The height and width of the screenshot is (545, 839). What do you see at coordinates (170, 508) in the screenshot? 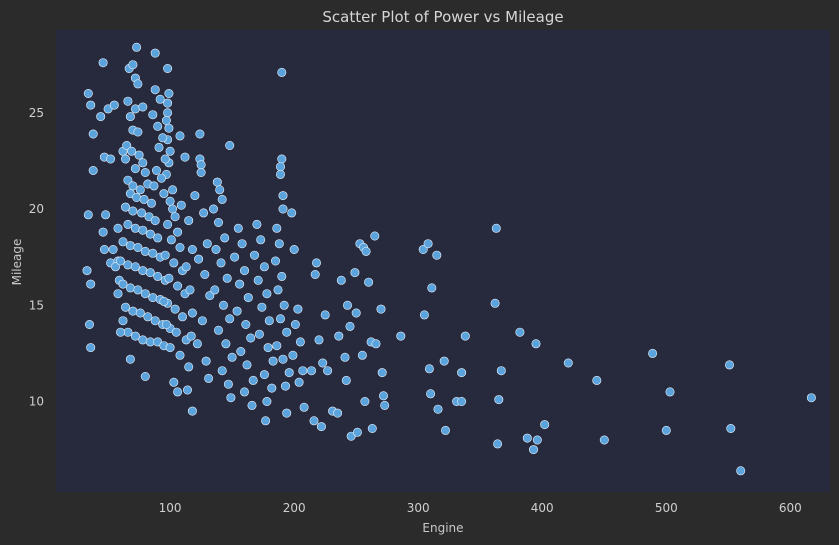
I see `x-tick-label: 100` at bounding box center [170, 508].